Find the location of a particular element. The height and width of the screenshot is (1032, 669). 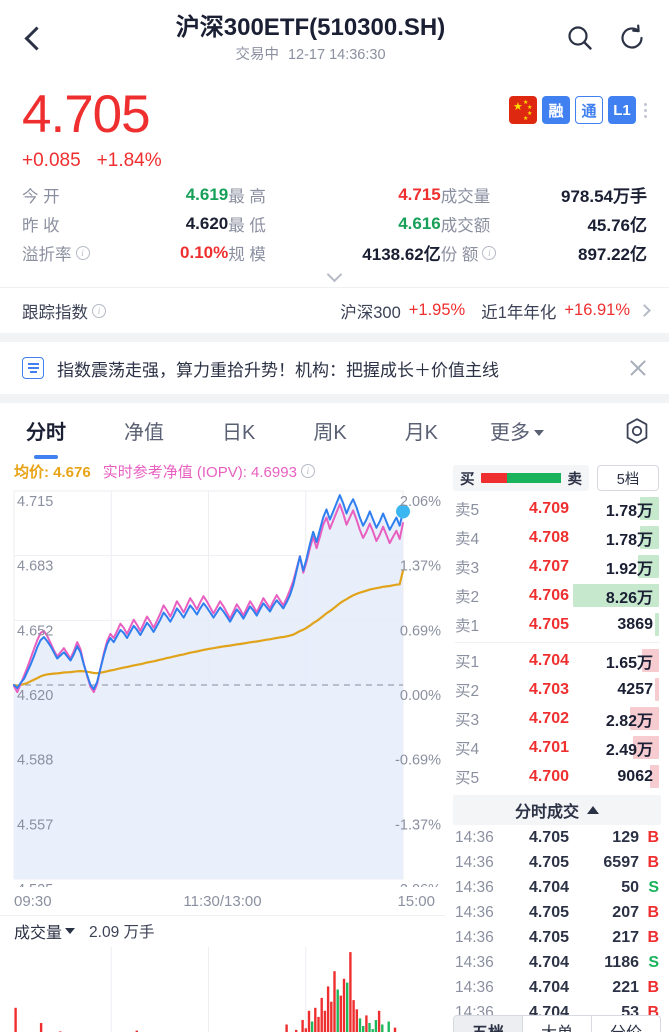

connect-badge: 通 is located at coordinates (589, 110).